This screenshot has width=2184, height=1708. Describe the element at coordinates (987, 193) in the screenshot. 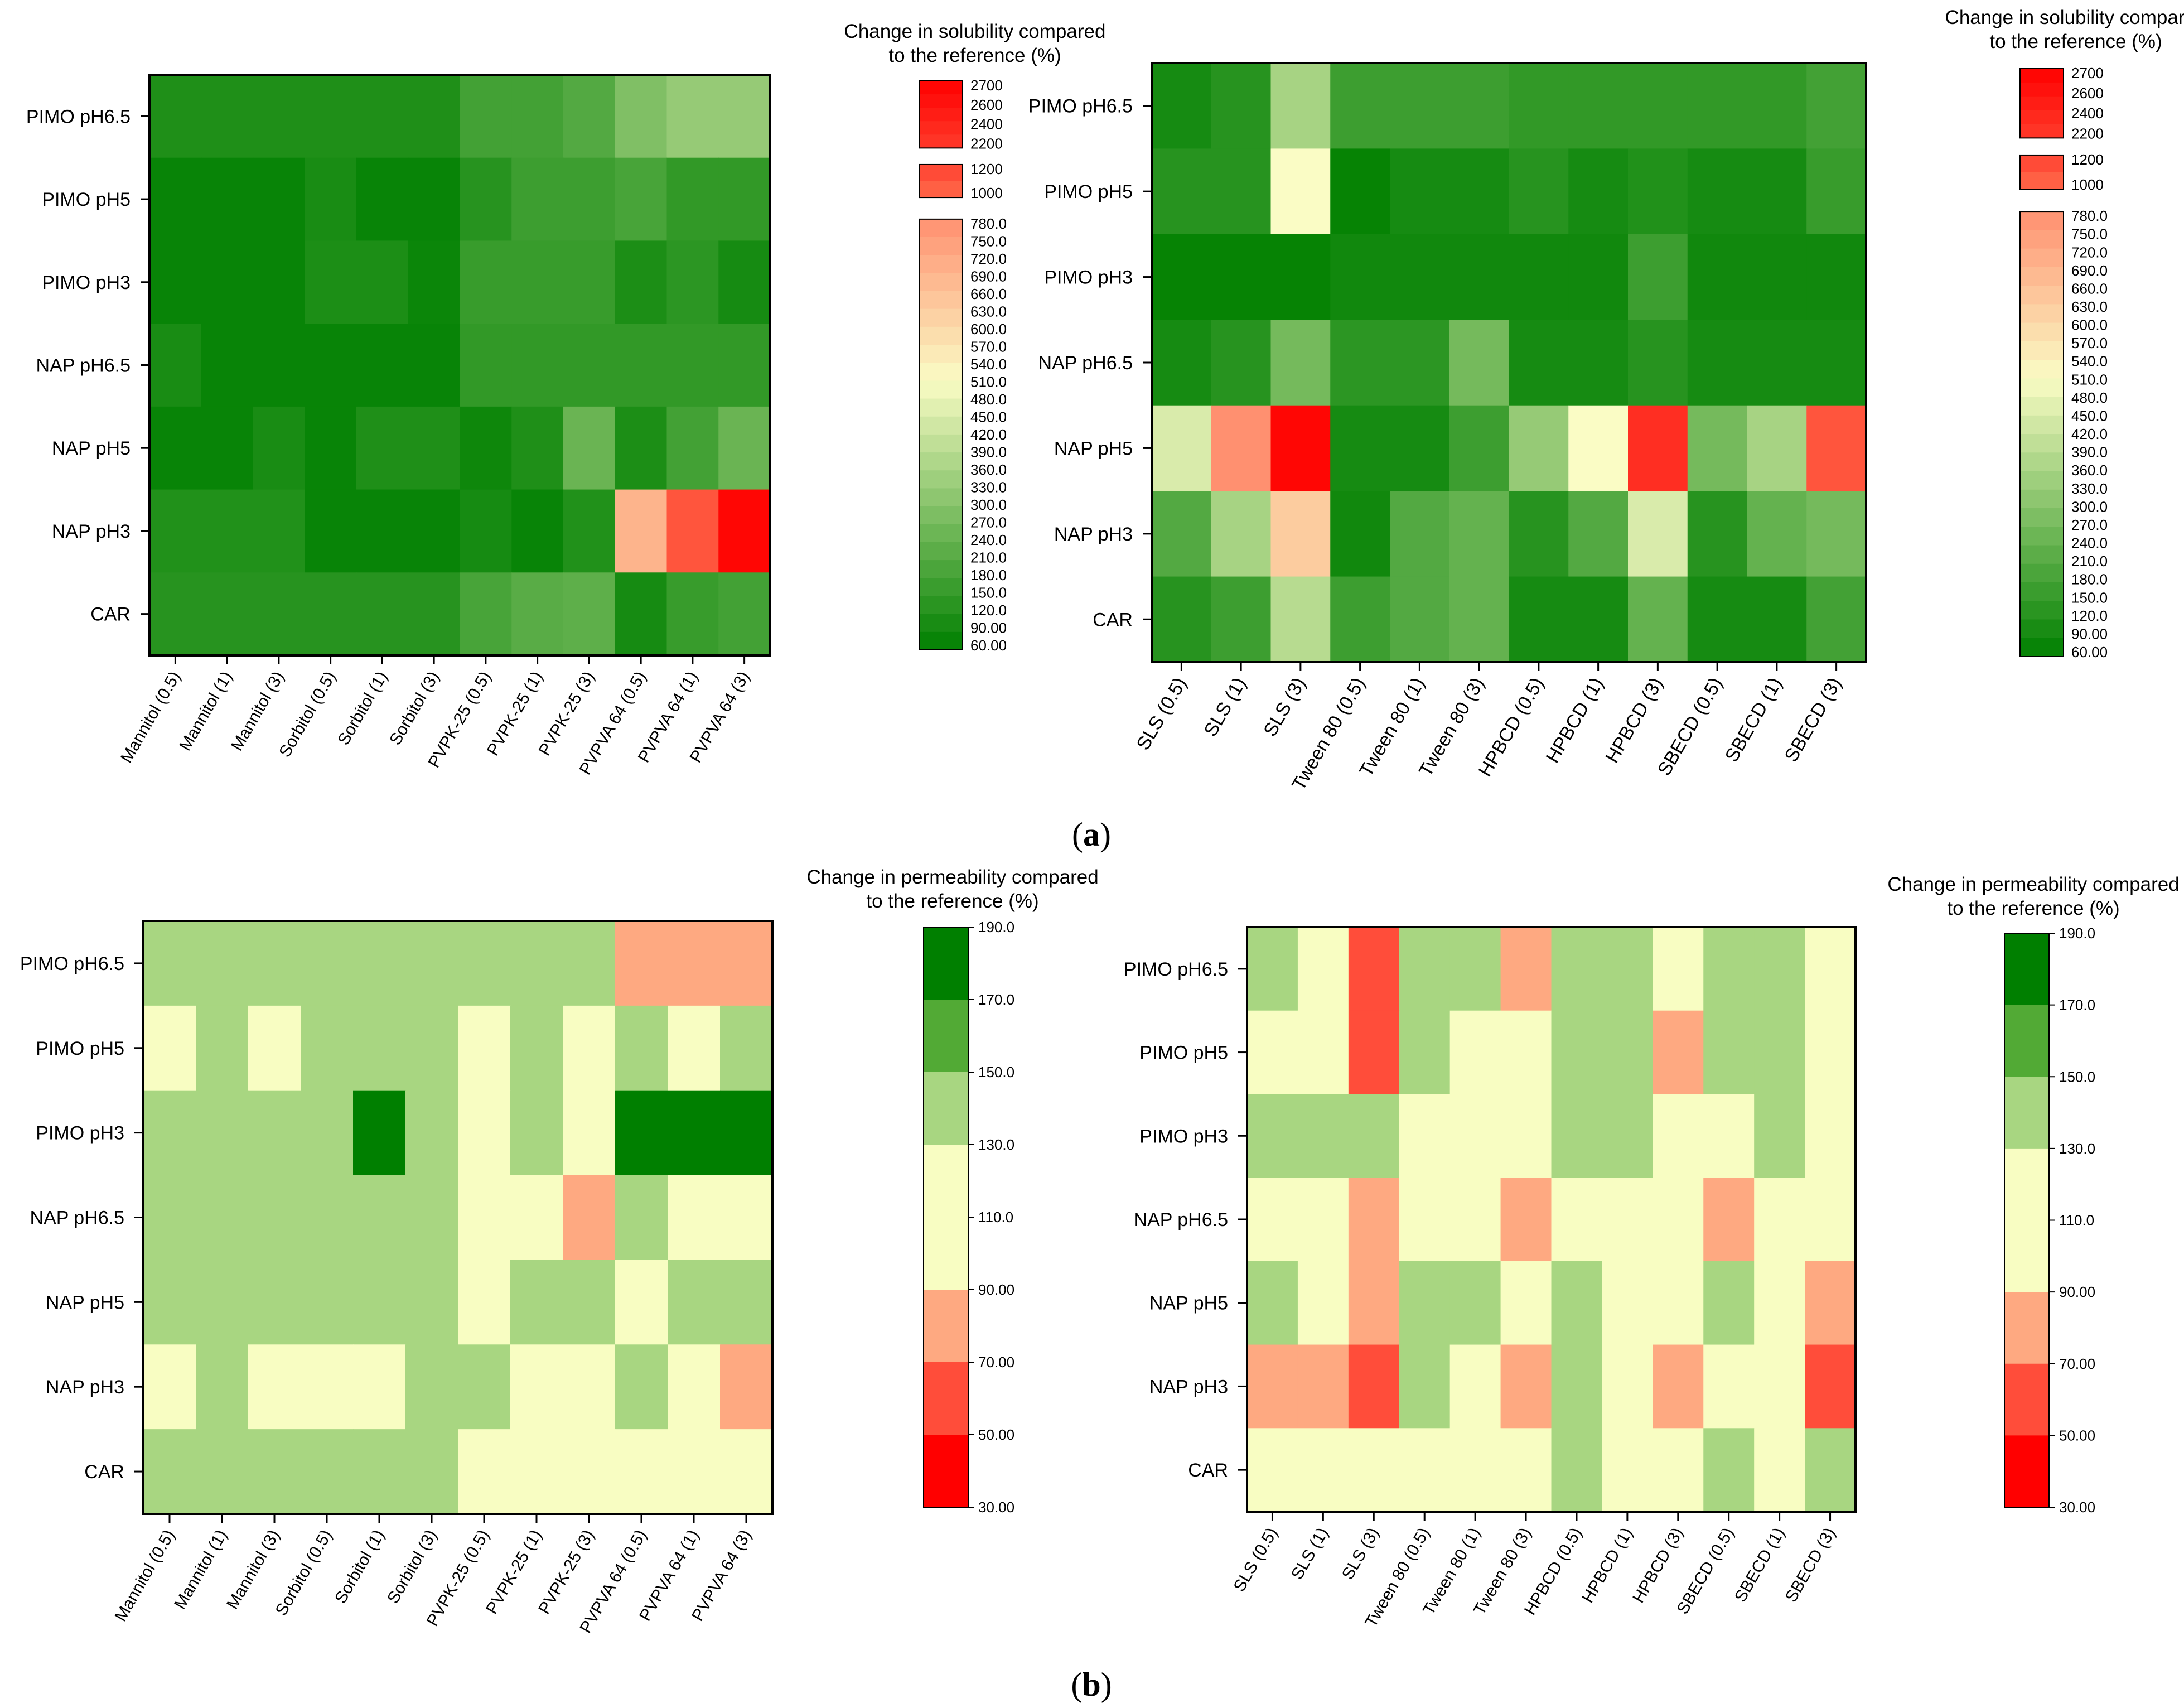

I see `colorbar-tick-label: 1000` at that location.